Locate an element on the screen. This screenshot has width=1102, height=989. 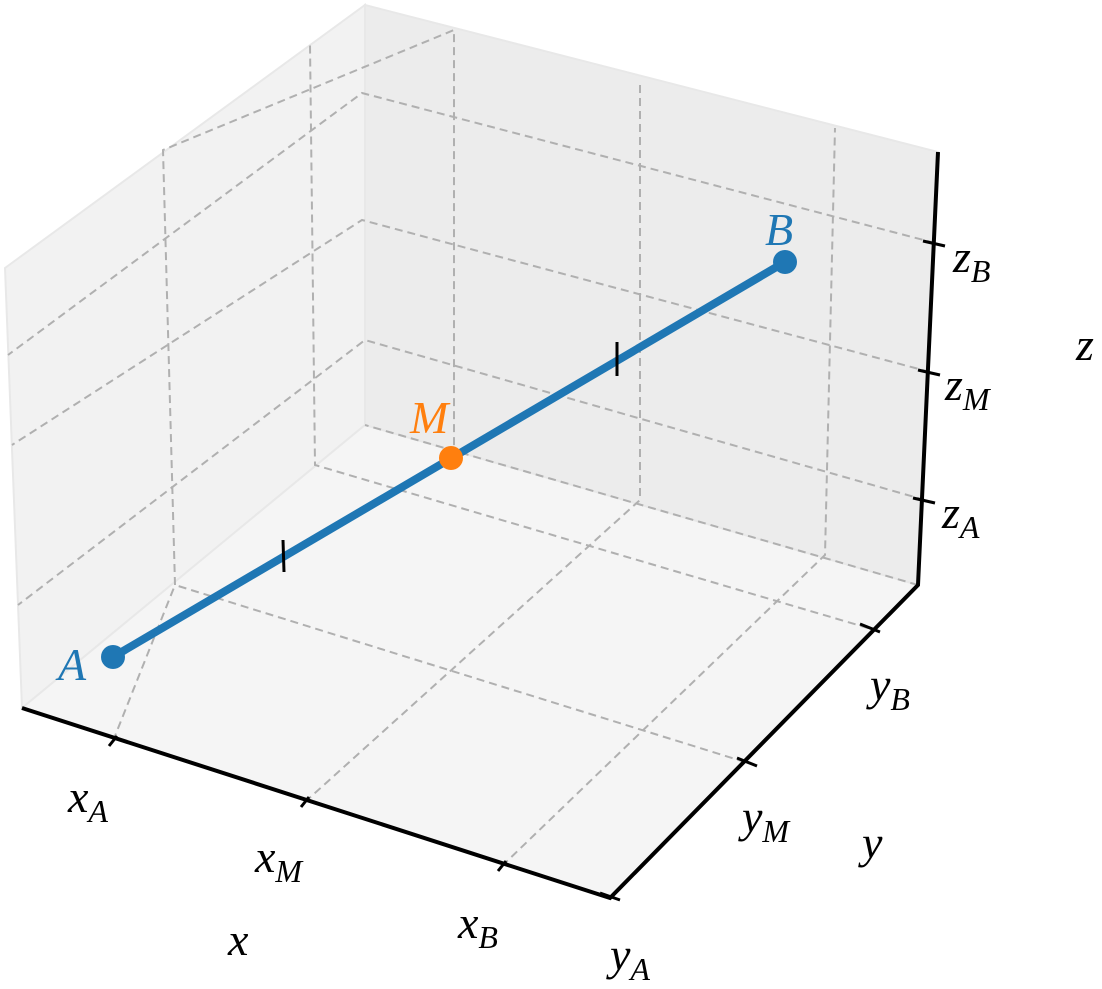
tick-label: yM is located at coordinates (764, 820).